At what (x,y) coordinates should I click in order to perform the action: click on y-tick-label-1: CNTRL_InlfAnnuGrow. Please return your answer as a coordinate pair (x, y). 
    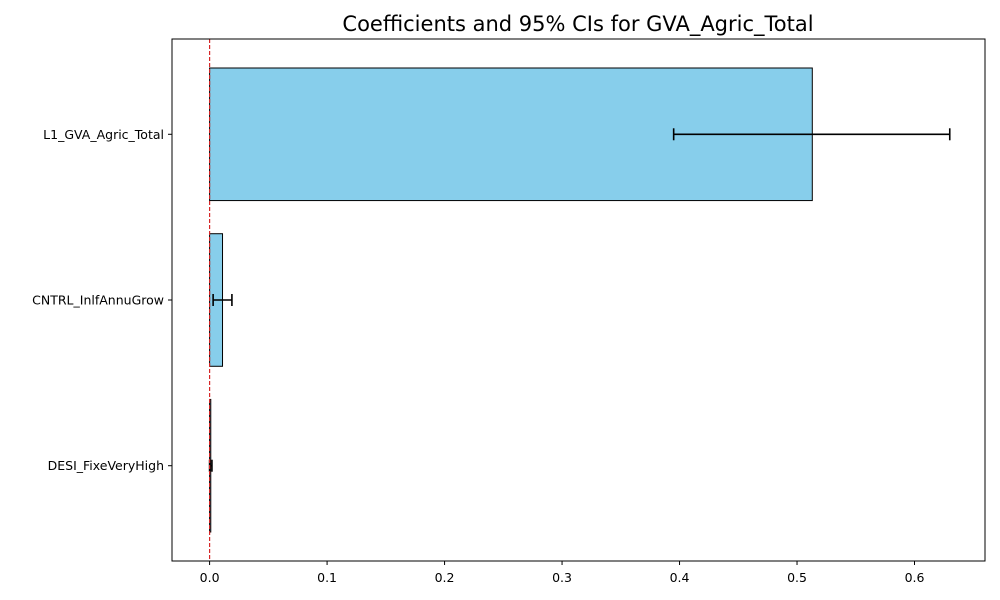
    Looking at the image, I should click on (98, 300).